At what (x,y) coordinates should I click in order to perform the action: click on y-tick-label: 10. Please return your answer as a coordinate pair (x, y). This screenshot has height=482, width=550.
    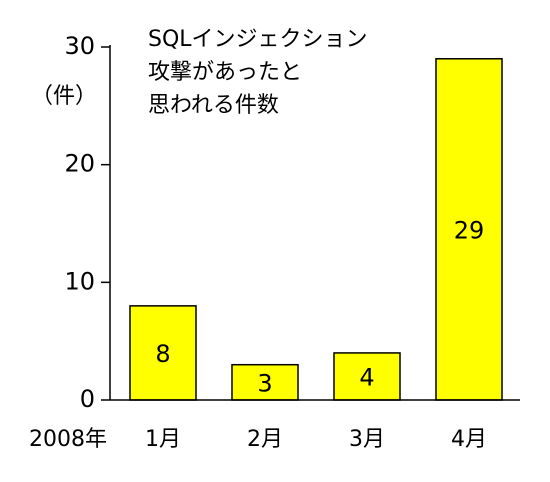
    Looking at the image, I should click on (79, 281).